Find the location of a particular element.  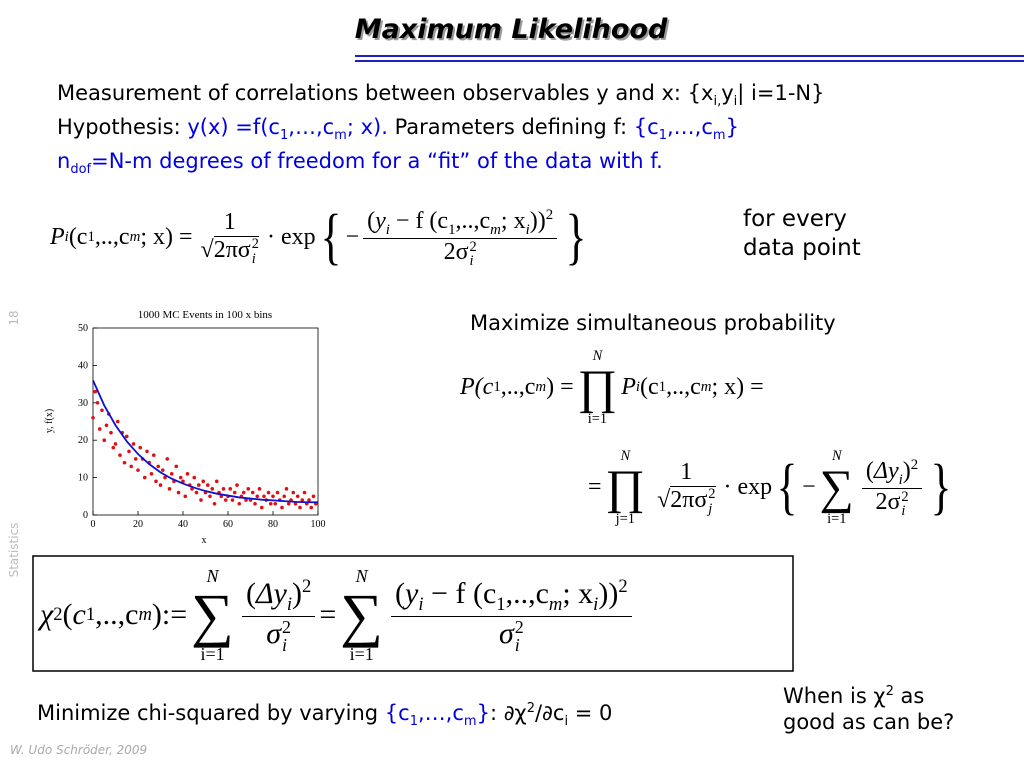

text: 2σ is located at coordinates (456, 252).